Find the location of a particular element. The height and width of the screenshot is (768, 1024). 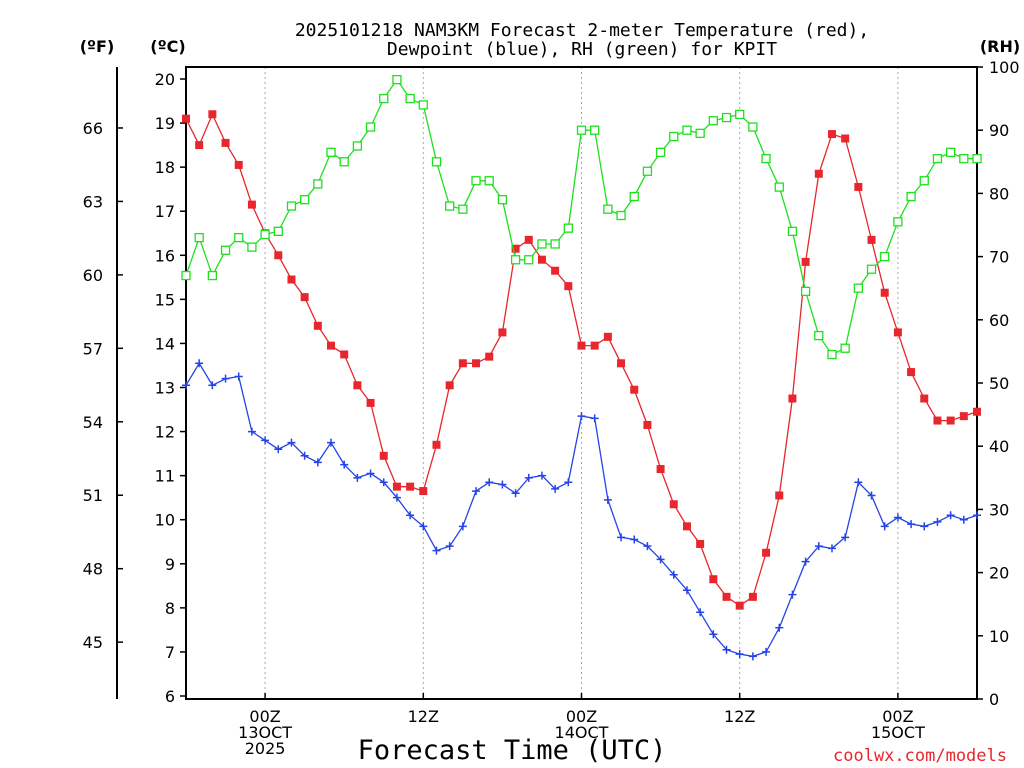

rh-tick-label: 70 is located at coordinates (999, 257).